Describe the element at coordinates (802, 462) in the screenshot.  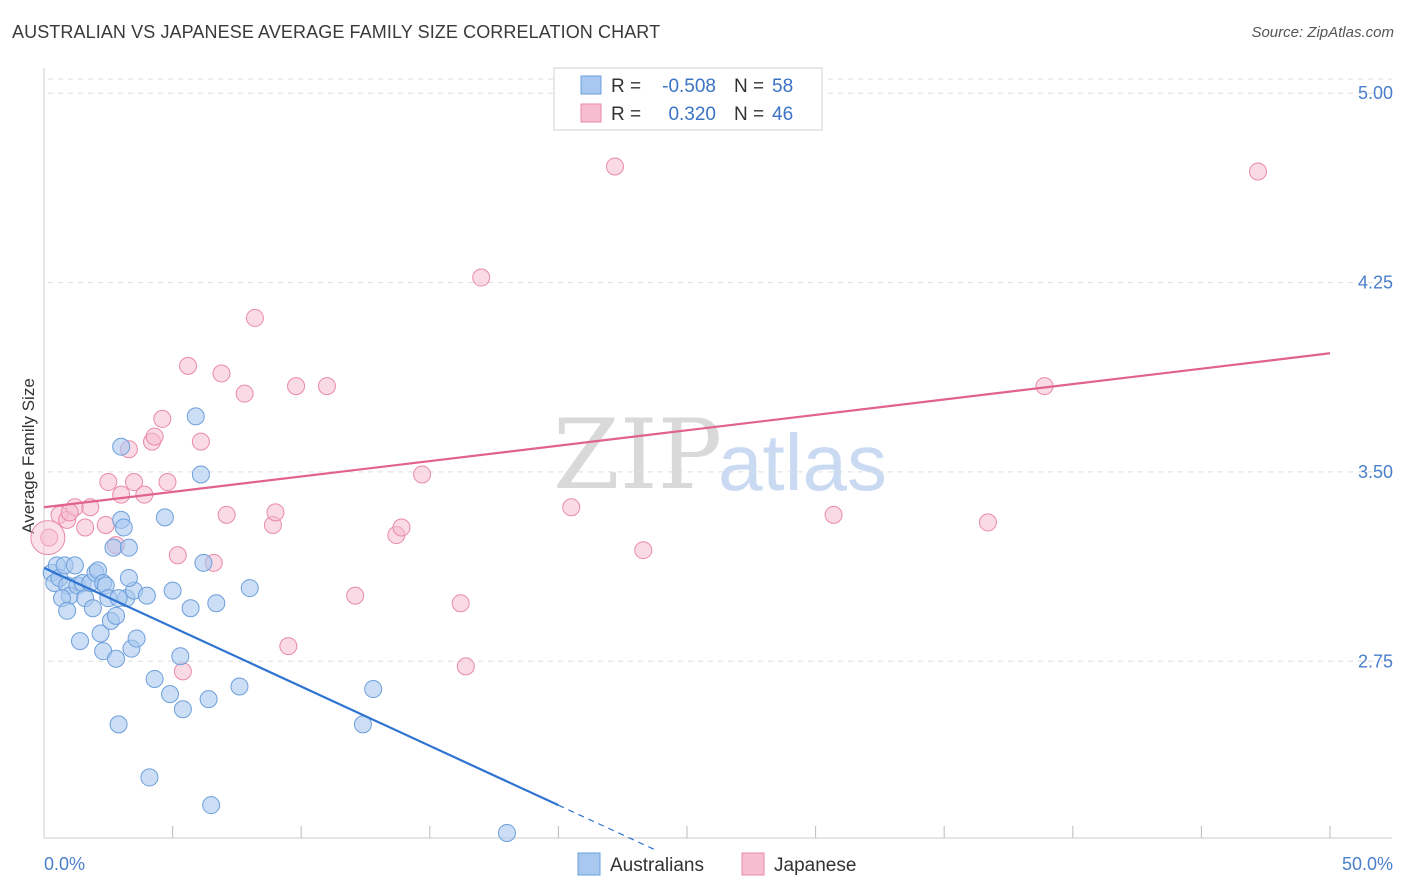
I see `watermark-atlas: atlas` at that location.